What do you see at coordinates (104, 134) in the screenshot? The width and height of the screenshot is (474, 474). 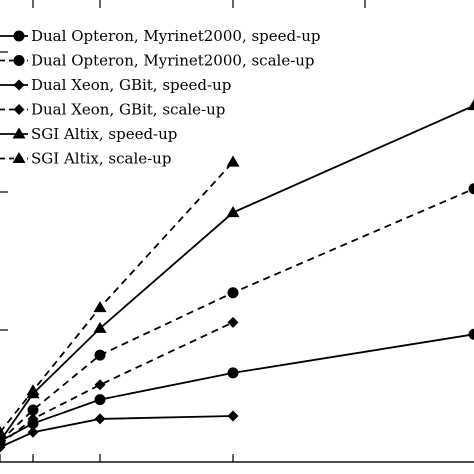 I see `legend-label-4: SGI Altix, speed-up` at bounding box center [104, 134].